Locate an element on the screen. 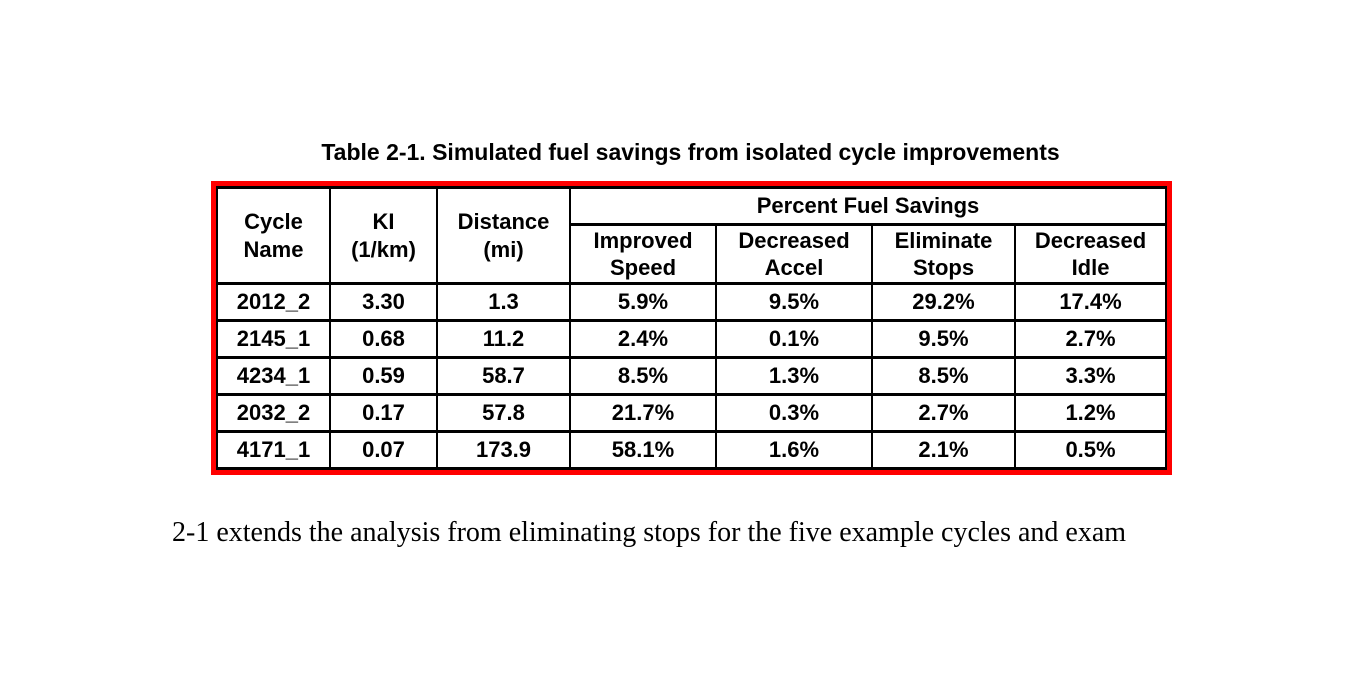  table-cell: 173.9 is located at coordinates (503, 450).